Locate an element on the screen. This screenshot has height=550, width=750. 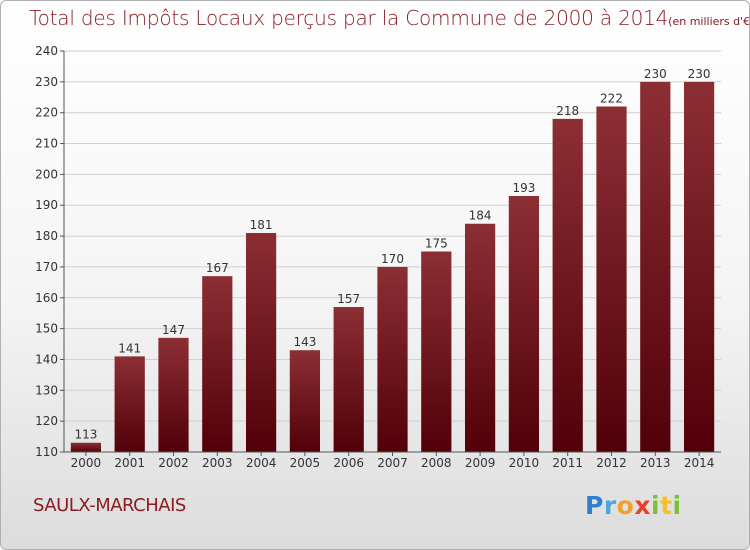
x-tick-label: 2005 is located at coordinates (305, 463).